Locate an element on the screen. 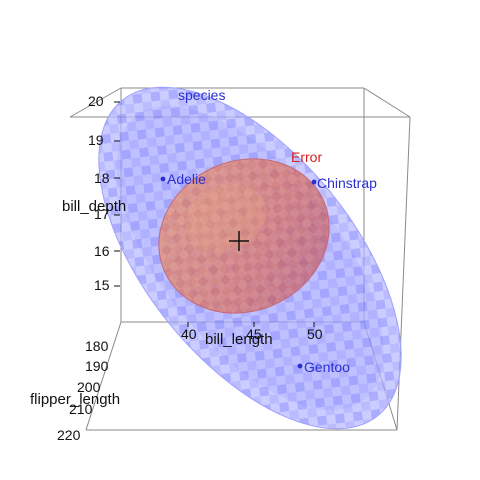  y-axis-label: bill_depth is located at coordinates (94, 206).